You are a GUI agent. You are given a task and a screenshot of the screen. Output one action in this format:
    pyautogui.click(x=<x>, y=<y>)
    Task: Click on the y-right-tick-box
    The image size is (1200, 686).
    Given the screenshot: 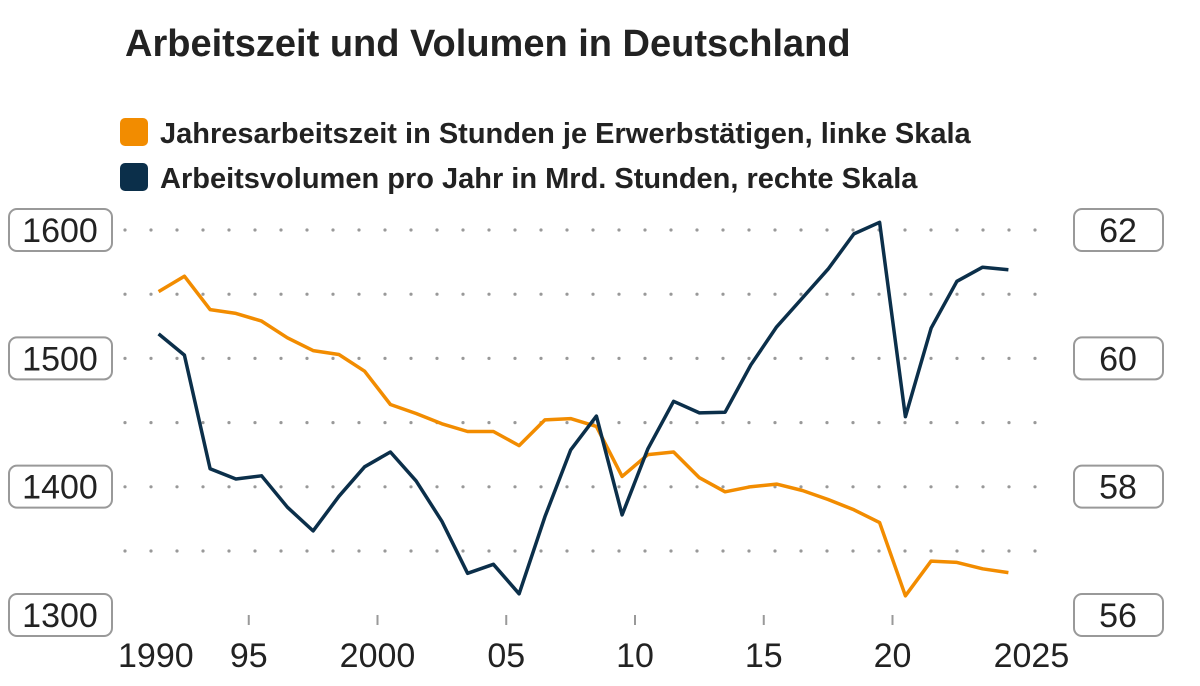 What is the action you would take?
    pyautogui.click(x=1118, y=615)
    